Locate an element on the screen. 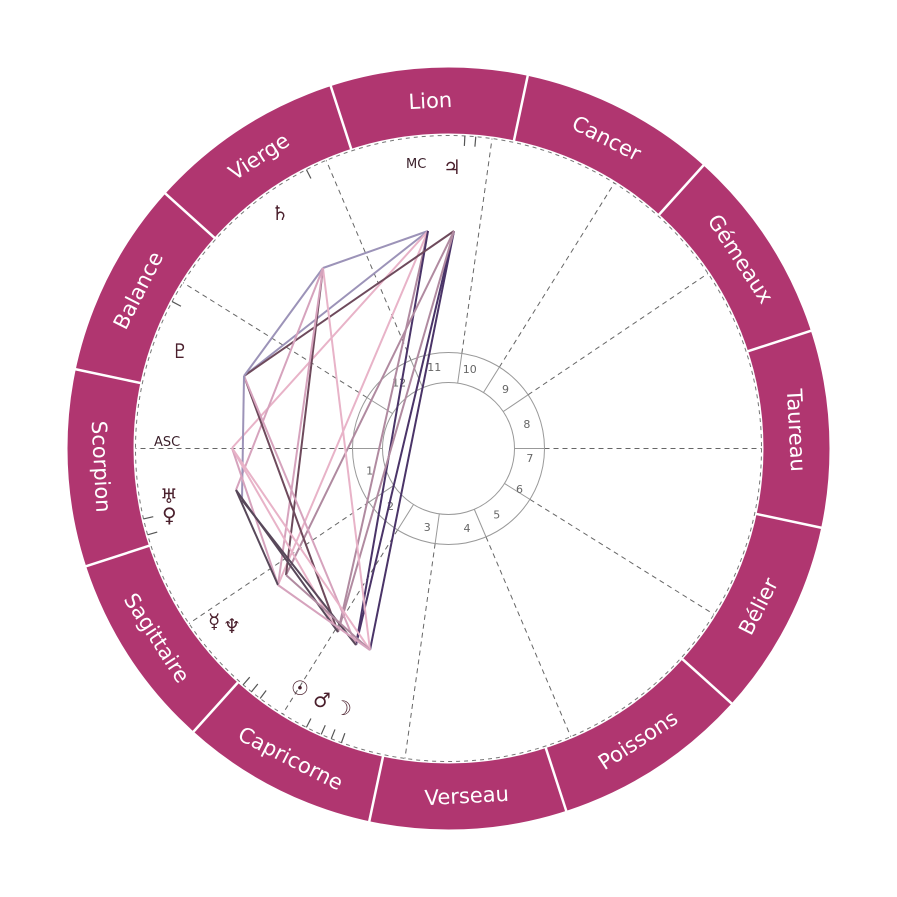 This screenshot has width=897, height=897. asc-label: ASC is located at coordinates (167, 442).